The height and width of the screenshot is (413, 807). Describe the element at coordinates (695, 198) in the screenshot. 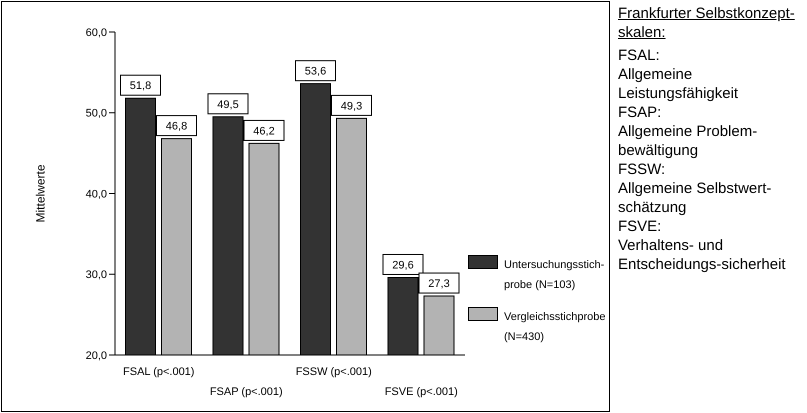

I see `text: Allgemeine Selbstwert-schätzung` at that location.